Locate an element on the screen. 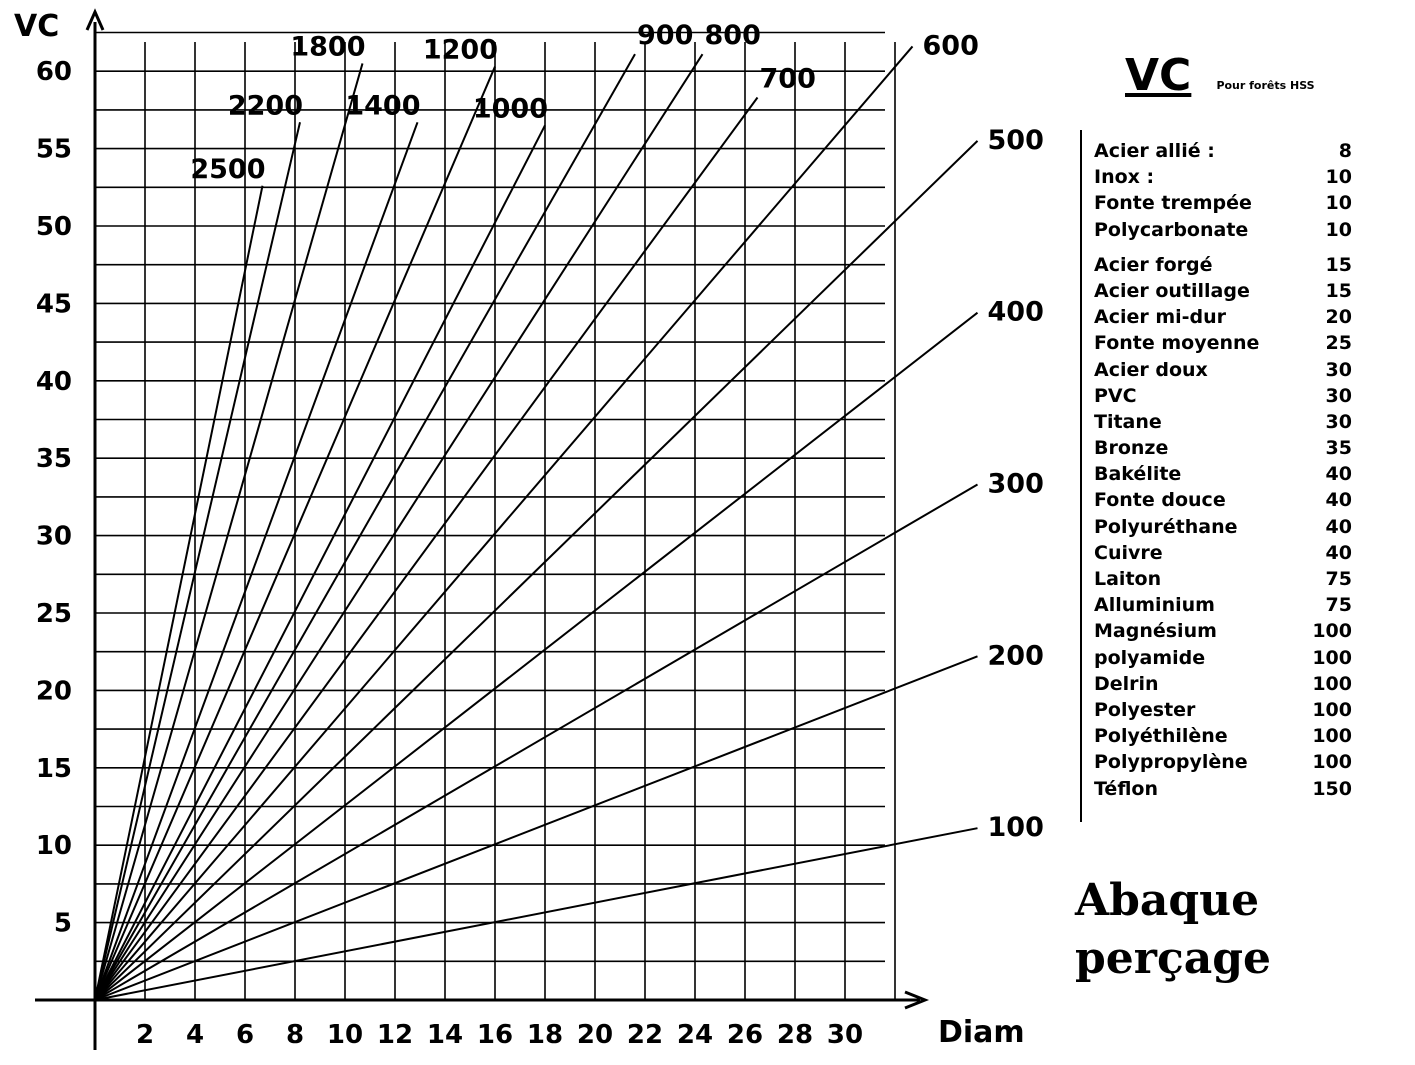 This screenshot has height=1065, width=1415. x-axis-arrow is located at coordinates (917, 1000).